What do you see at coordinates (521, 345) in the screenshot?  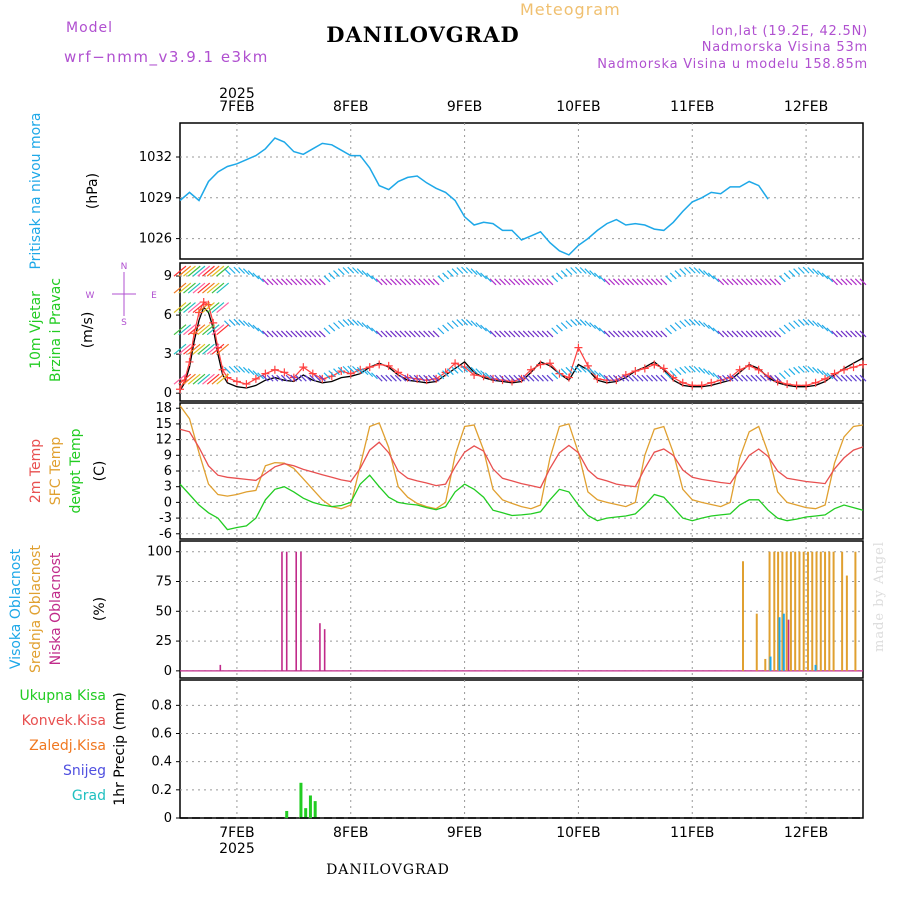 I see `wind-gust-line` at bounding box center [521, 345].